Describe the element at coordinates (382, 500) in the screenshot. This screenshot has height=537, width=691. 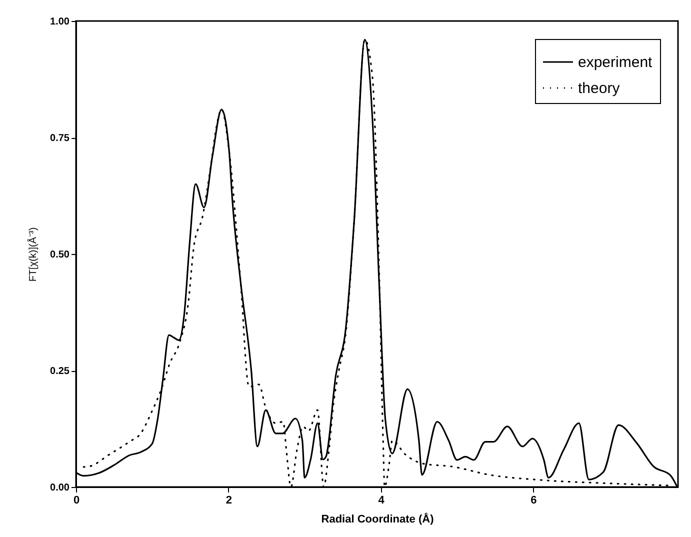
I see `x-tick-label: 4` at that location.